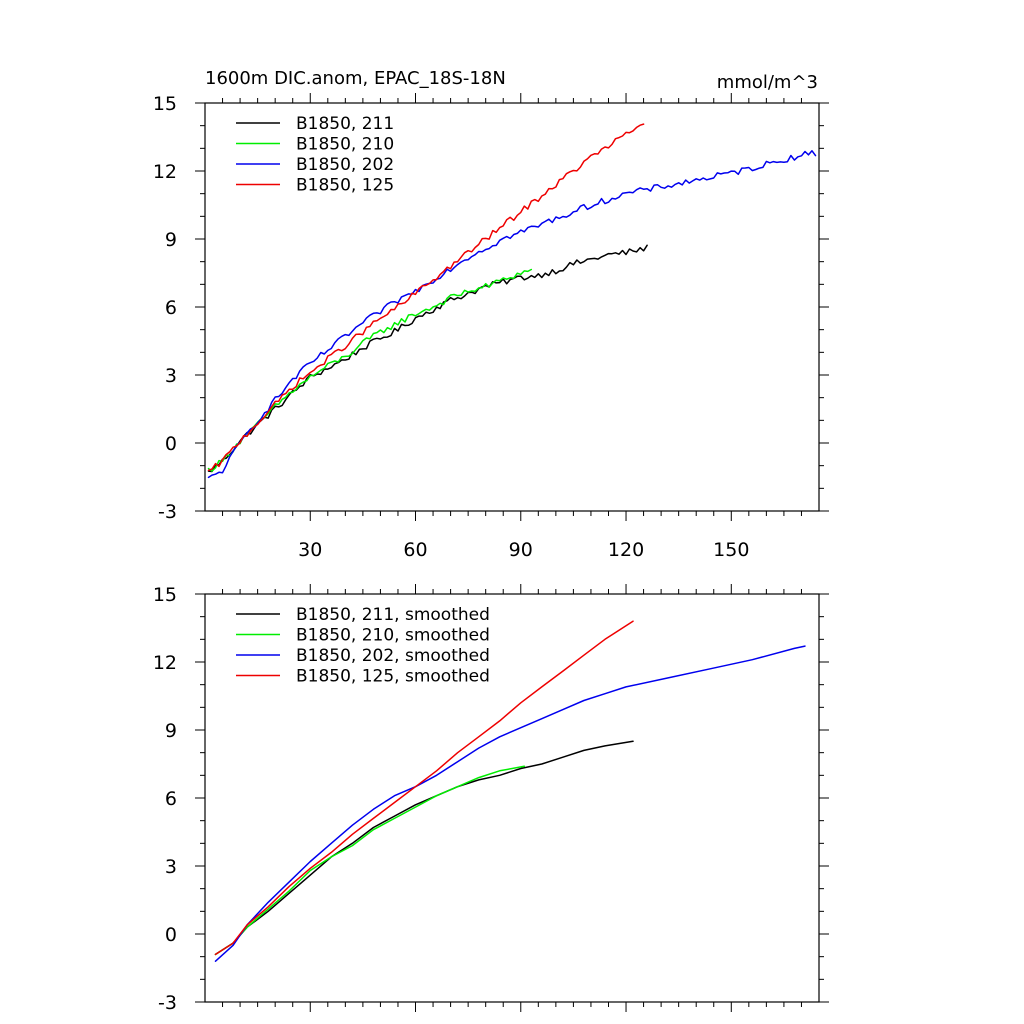  Describe the element at coordinates (626, 550) in the screenshot. I see `x-tick-label: 120` at that location.